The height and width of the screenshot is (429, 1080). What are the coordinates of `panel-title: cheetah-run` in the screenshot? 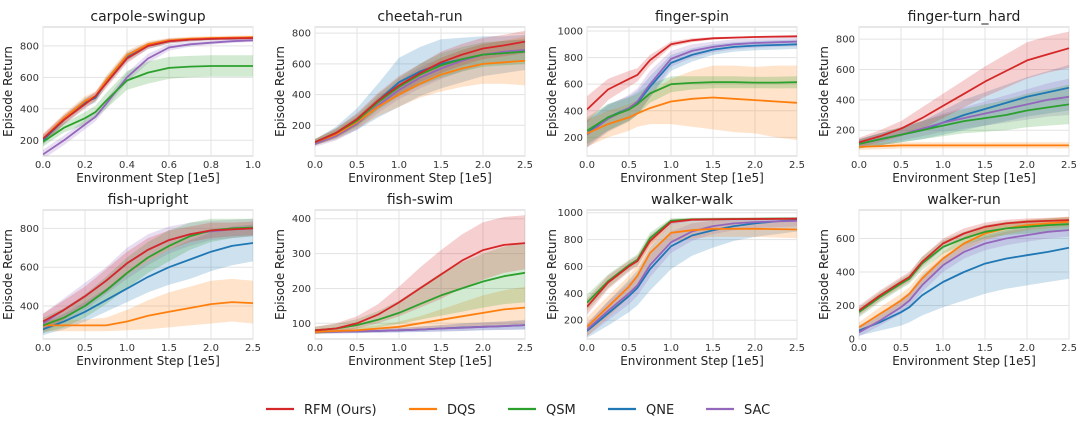 It's located at (419, 17).